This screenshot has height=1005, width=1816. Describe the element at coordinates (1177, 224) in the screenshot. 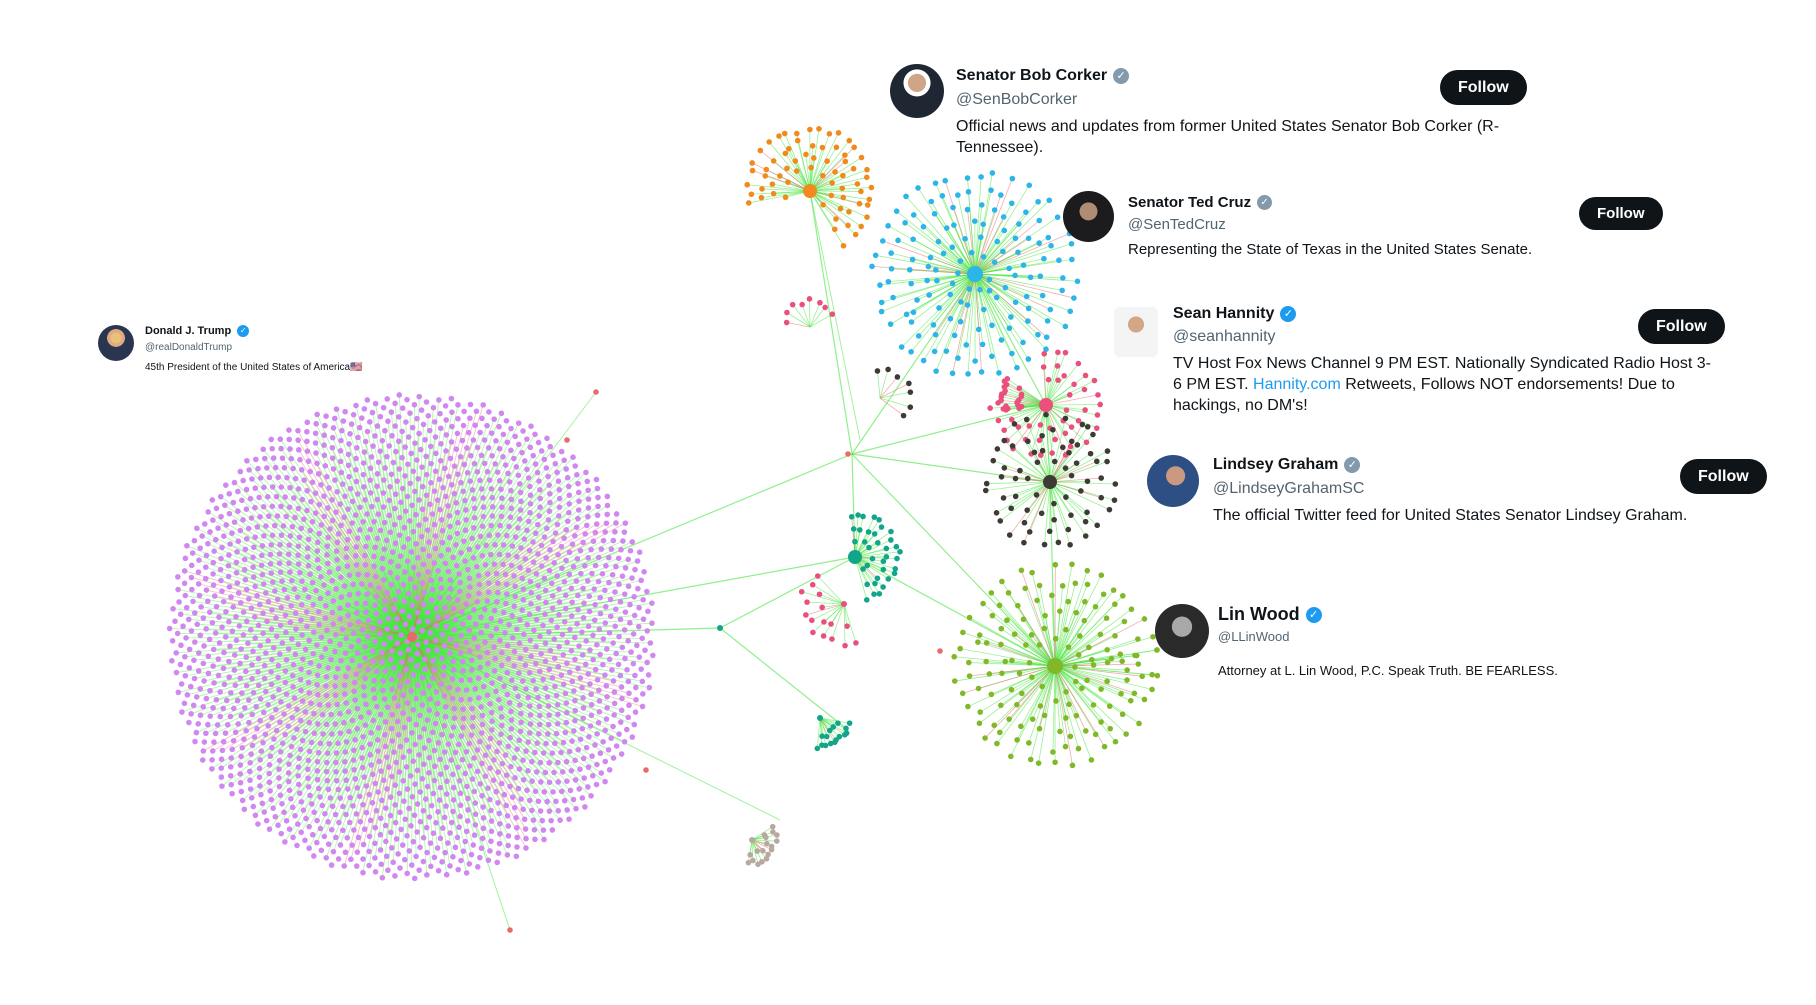

I see `profile-handle-cruz: @SenTedCruz` at that location.